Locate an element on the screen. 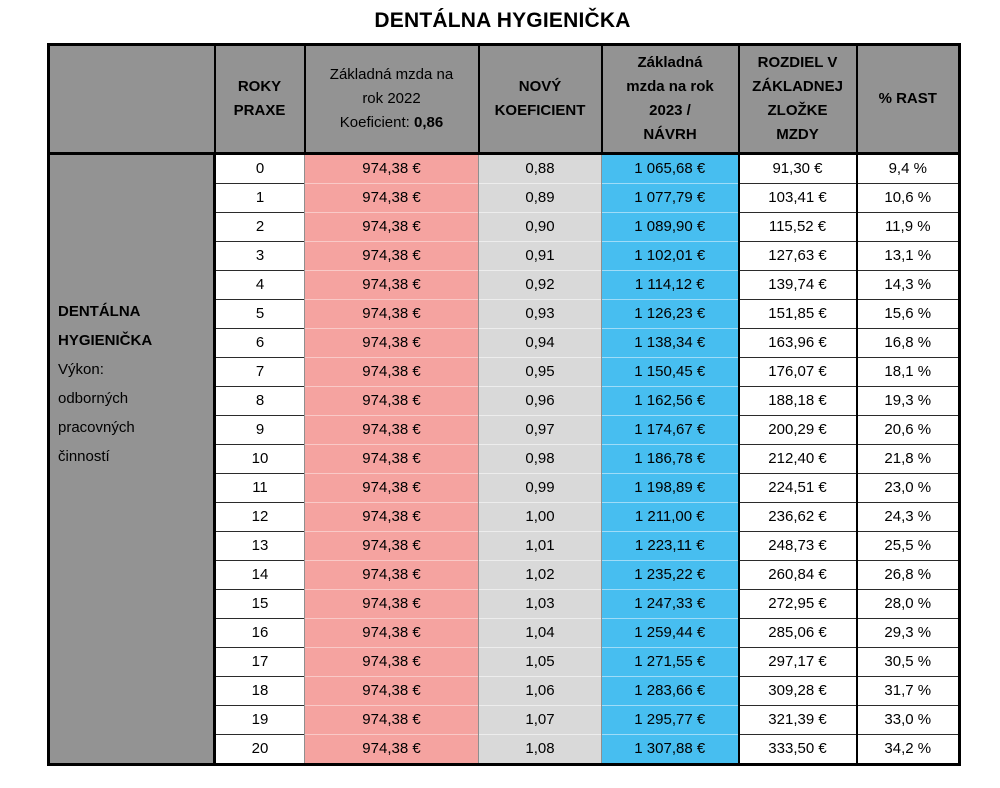  header-2022-text: Základná mzda na rok 2022 is located at coordinates (391, 86).